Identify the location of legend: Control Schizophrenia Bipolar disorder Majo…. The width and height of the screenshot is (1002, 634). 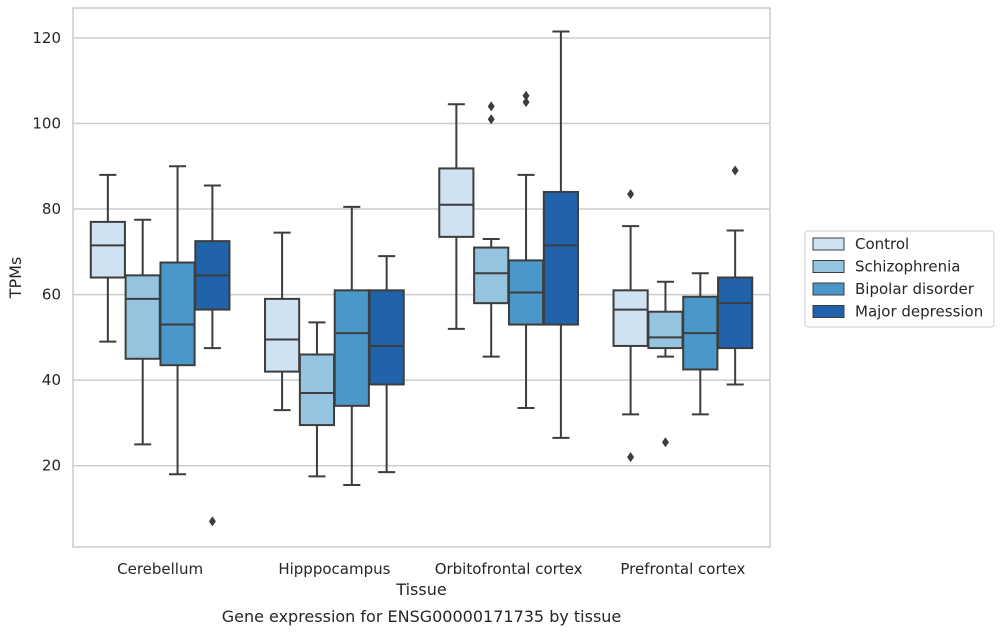
(899, 279).